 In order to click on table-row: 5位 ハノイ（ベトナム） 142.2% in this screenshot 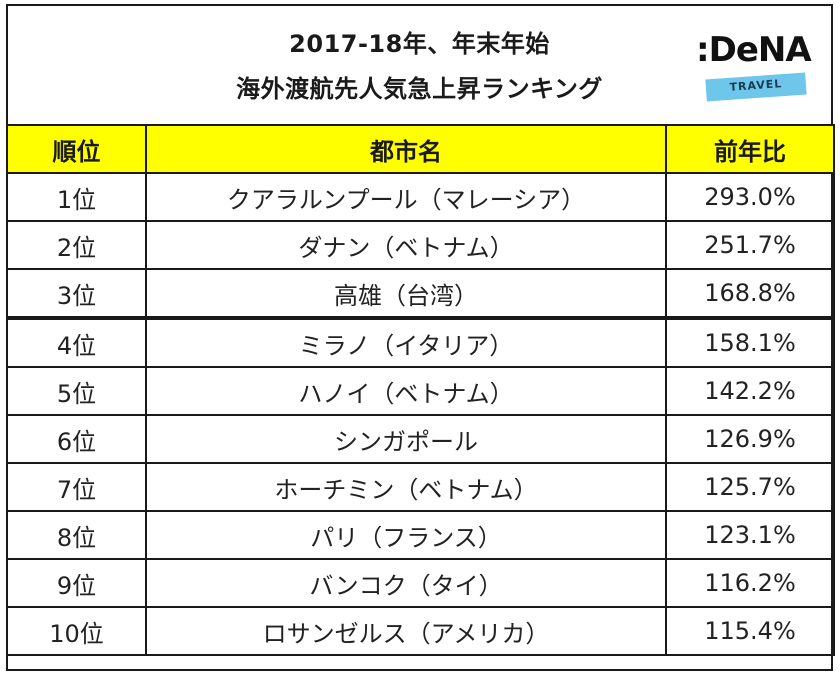, I will do `click(420, 391)`.